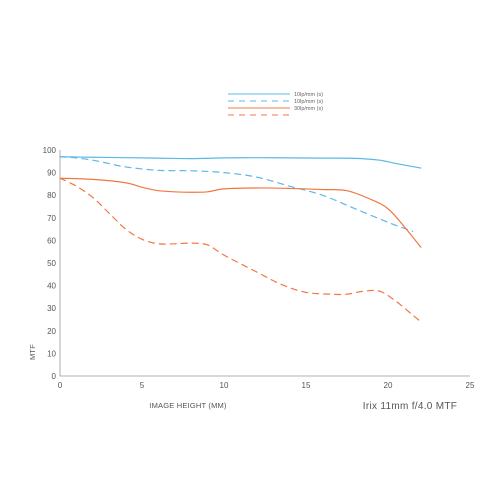  I want to click on y-tick-labels: 0 10 20 30 40 50 60 70 80 90 100, so click(50, 263).